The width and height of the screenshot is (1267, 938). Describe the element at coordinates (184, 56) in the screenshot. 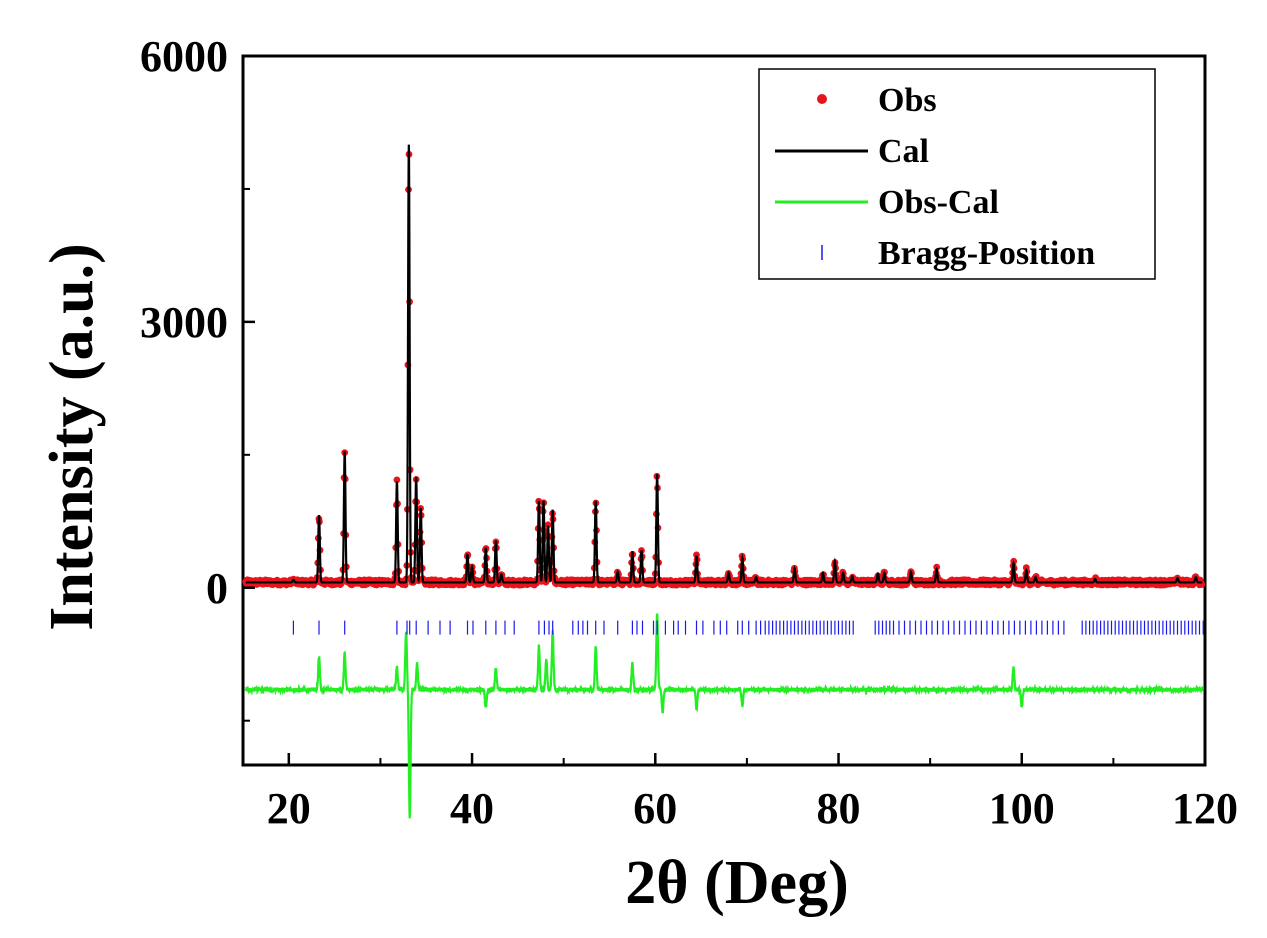

I see `y-tick-label: 6000` at that location.